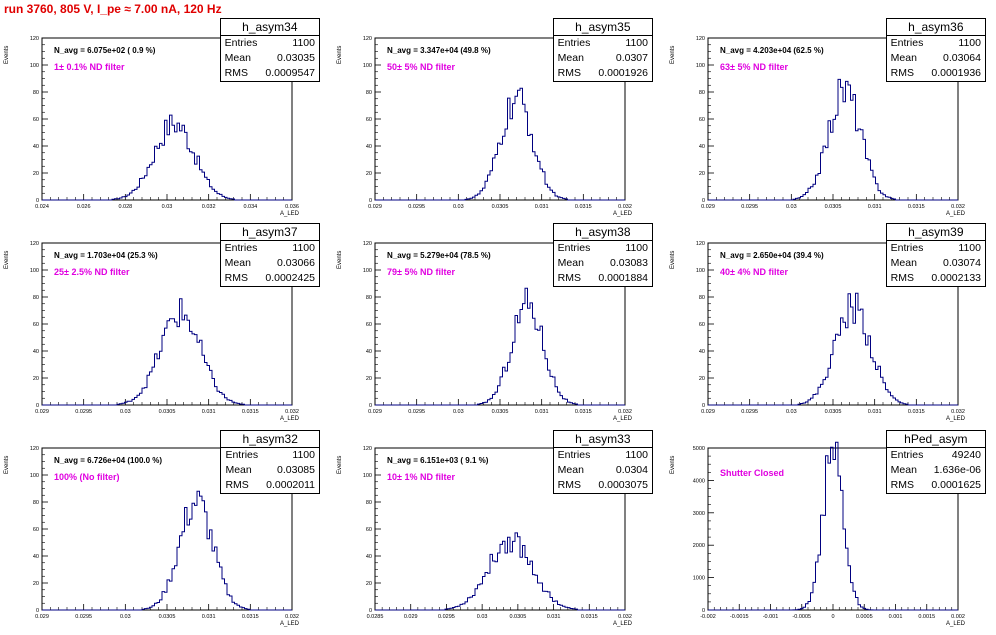 The image size is (996, 635). Describe the element at coordinates (421, 272) in the screenshot. I see `filter-label: 79± 5% ND filter` at that location.